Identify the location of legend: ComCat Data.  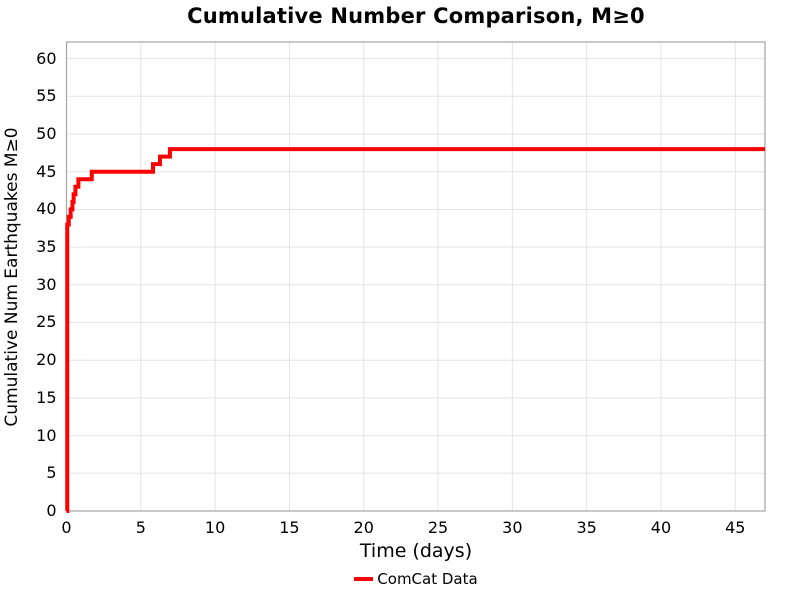
(416, 579).